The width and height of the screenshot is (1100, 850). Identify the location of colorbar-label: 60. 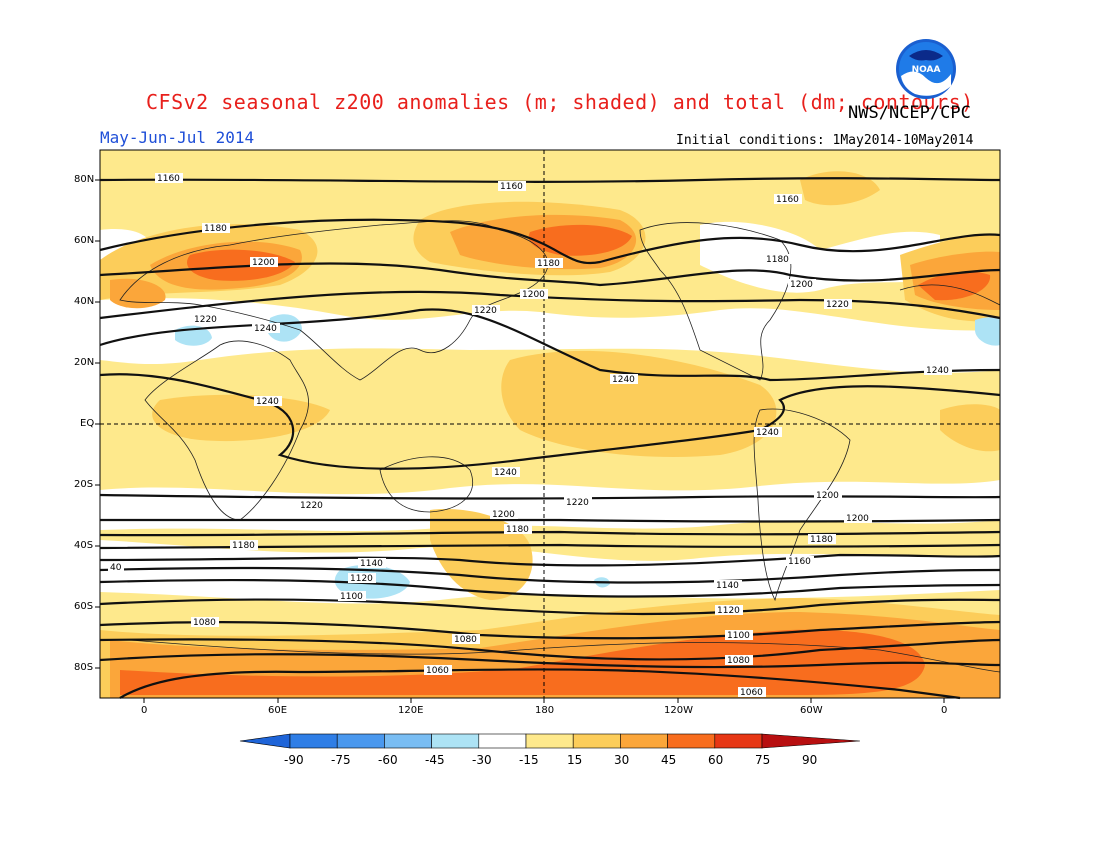
(716, 760).